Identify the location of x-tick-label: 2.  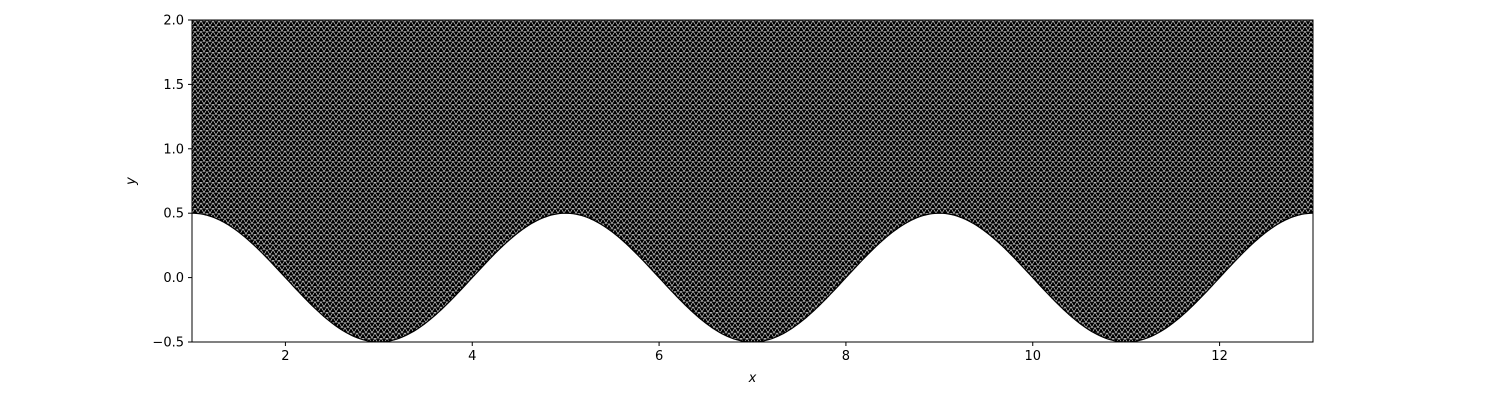
(285, 356).